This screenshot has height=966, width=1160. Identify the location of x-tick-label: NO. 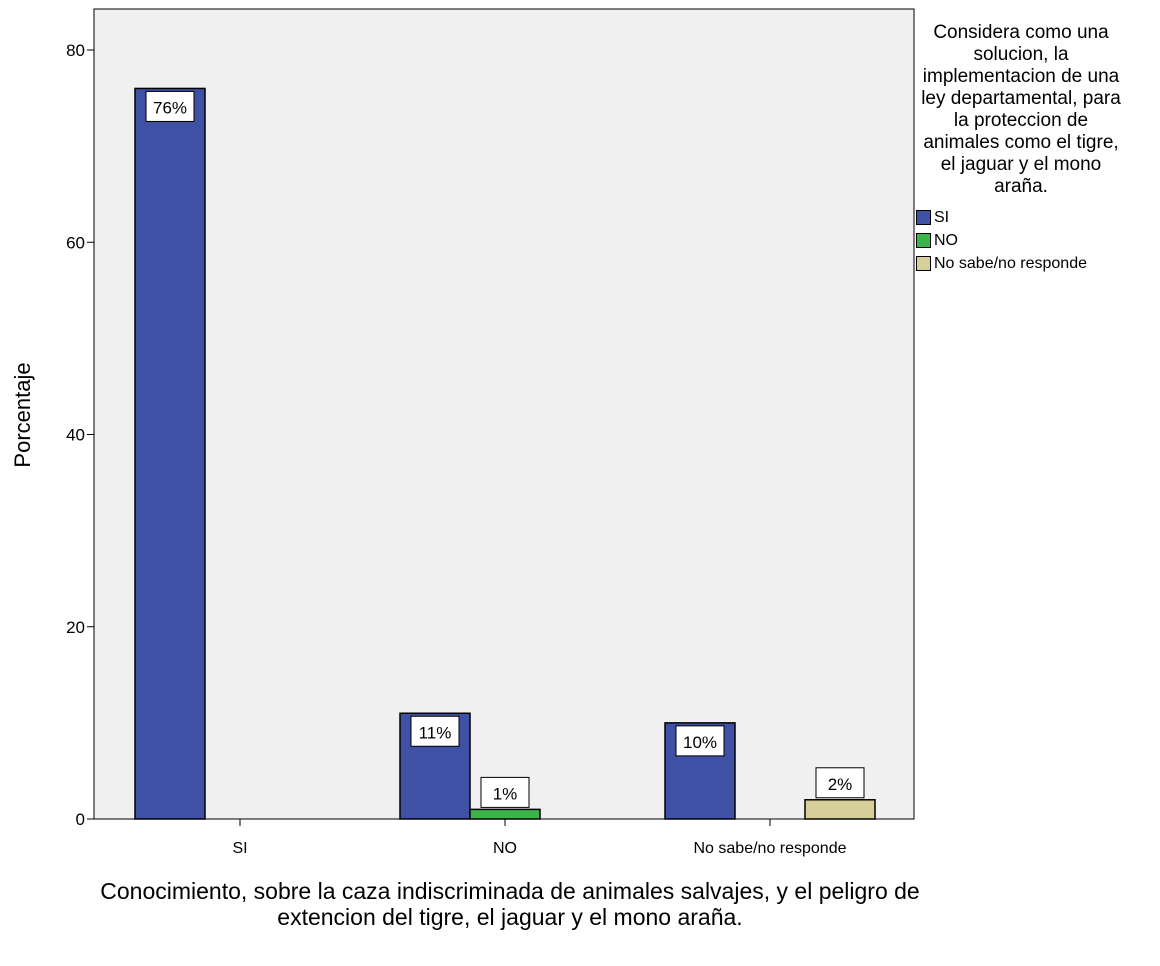
(505, 848).